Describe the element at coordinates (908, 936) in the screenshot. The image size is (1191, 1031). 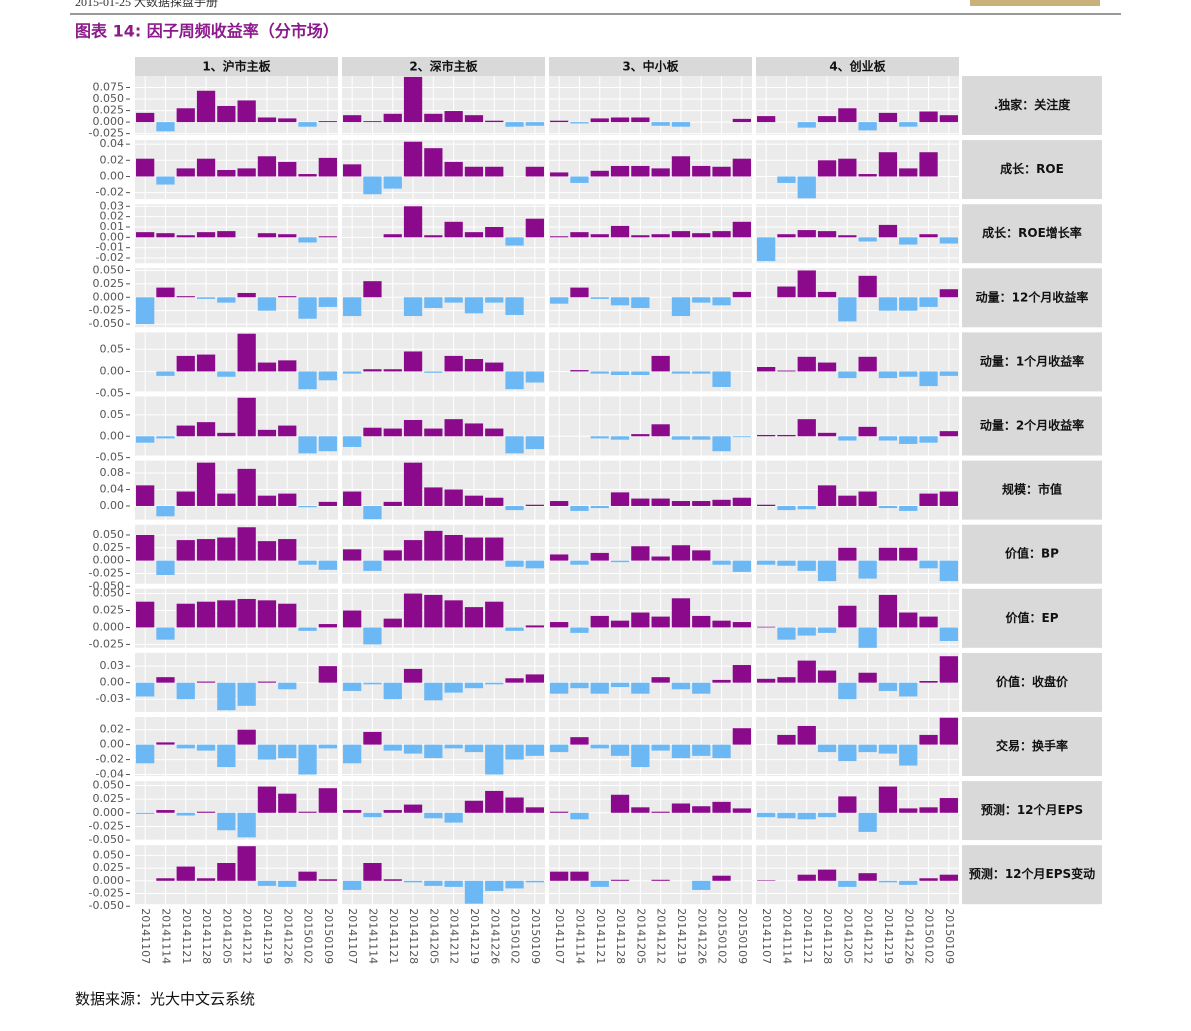
I see `x-tick-label: 20141226` at that location.